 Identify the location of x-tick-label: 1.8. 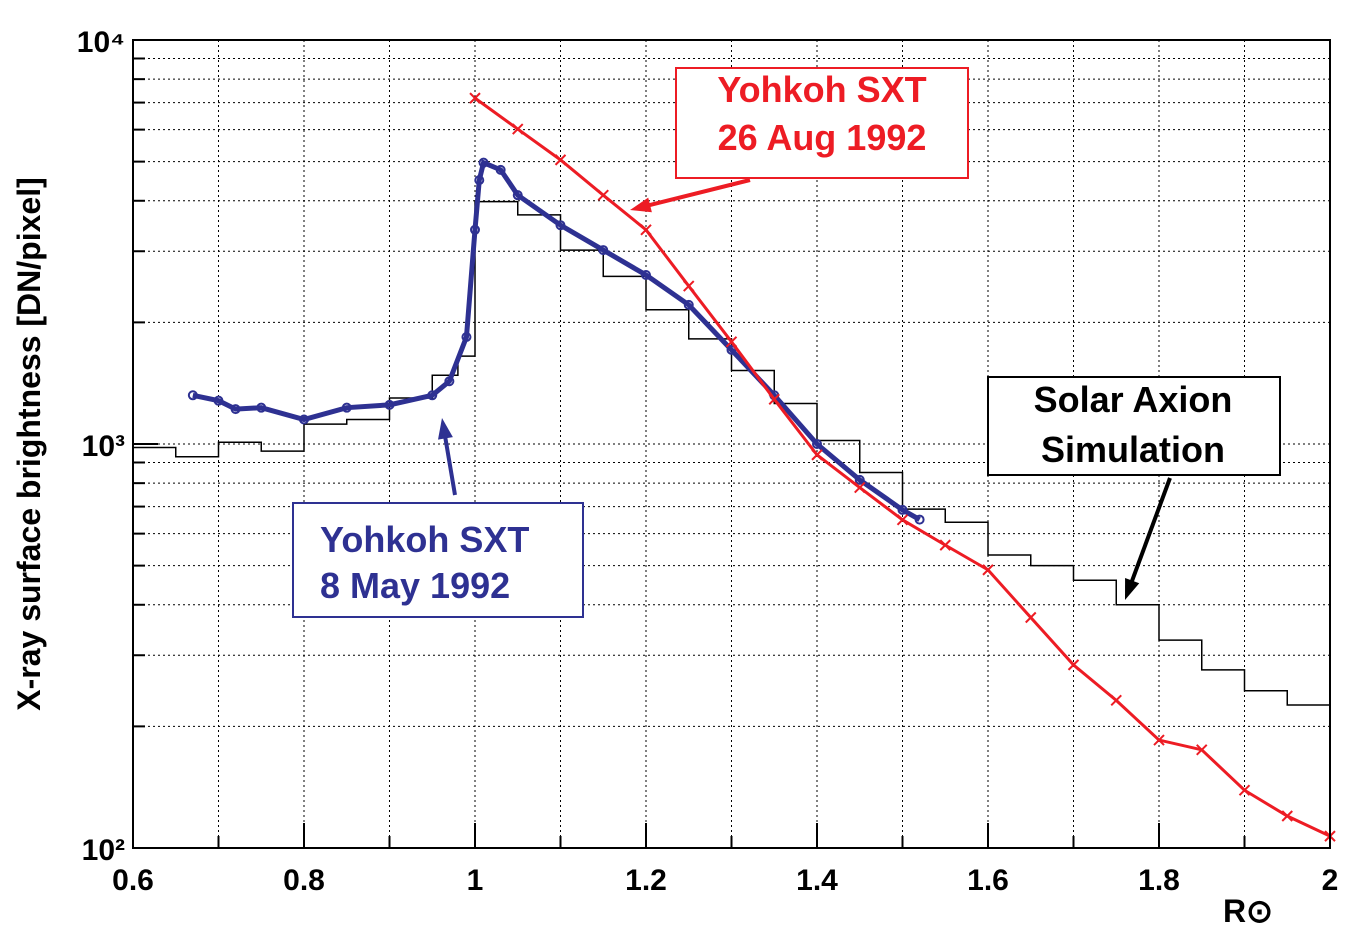
(1159, 880).